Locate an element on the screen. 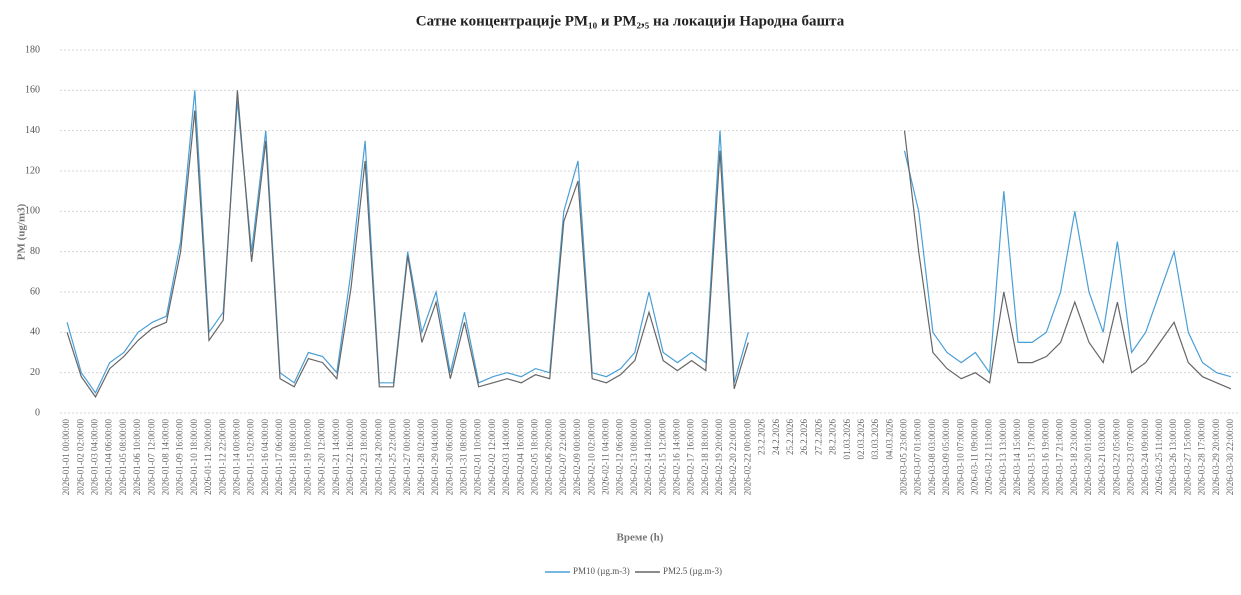 Image resolution: width=1241 pixels, height=595 pixels. x-tick-label: 2026-03-08 03:00:00 is located at coordinates (932, 457).